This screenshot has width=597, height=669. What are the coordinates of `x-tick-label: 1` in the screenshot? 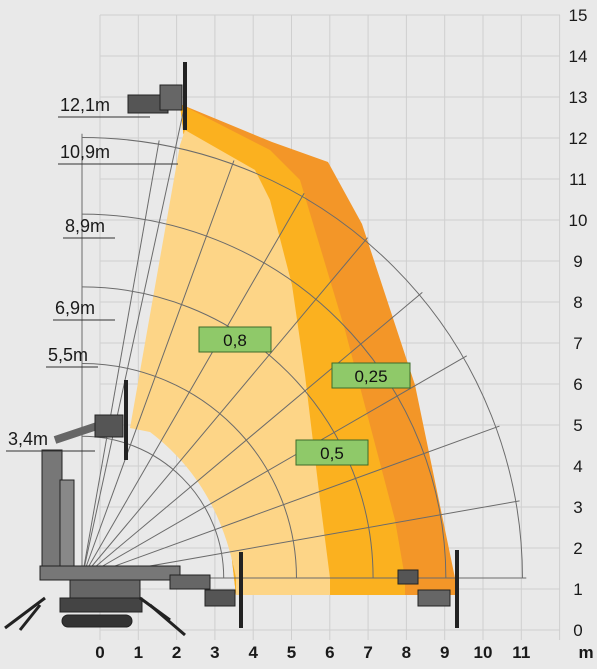 It's located at (138, 652).